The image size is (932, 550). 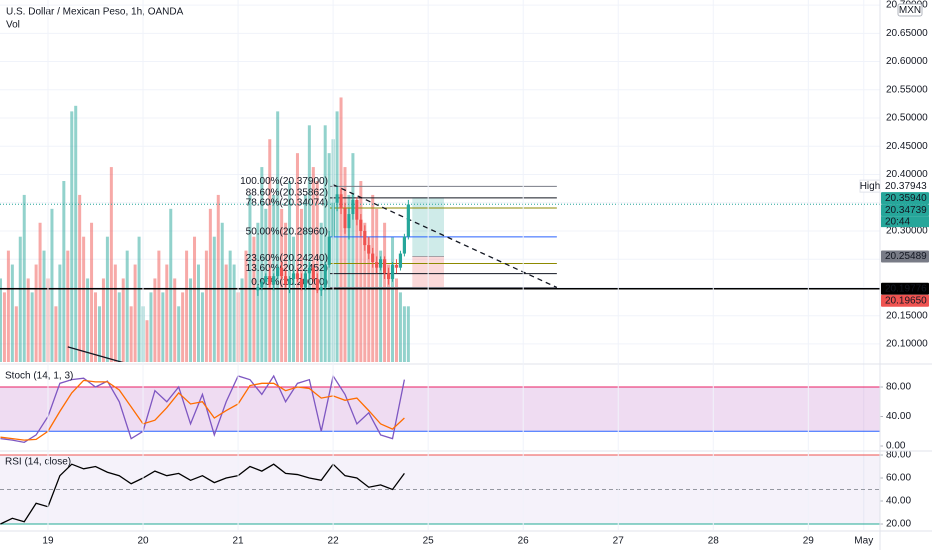 What do you see at coordinates (898, 416) in the screenshot?
I see `y-tick-label: 40.00` at bounding box center [898, 416].